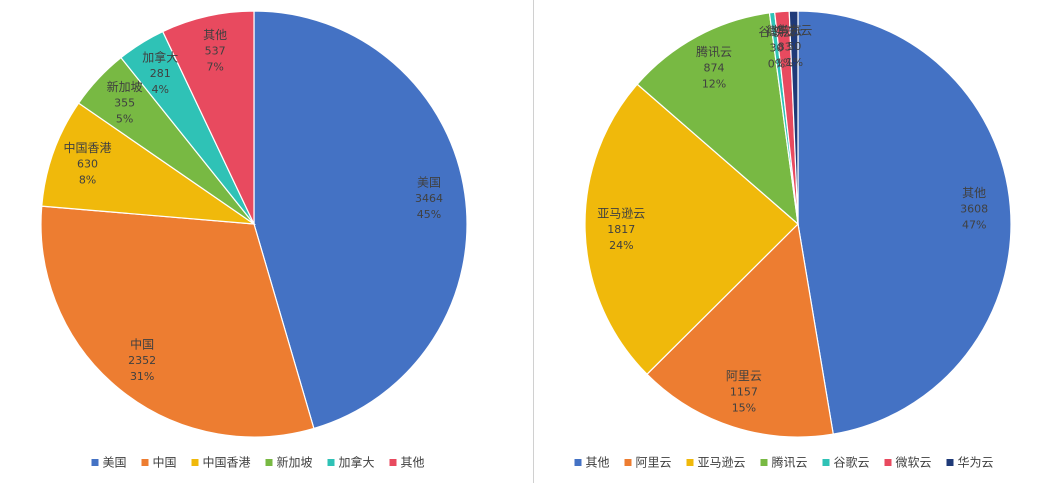 This screenshot has width=1046, height=483. What do you see at coordinates (621, 245) in the screenshot?
I see `data-label-percent: 24%` at bounding box center [621, 245].